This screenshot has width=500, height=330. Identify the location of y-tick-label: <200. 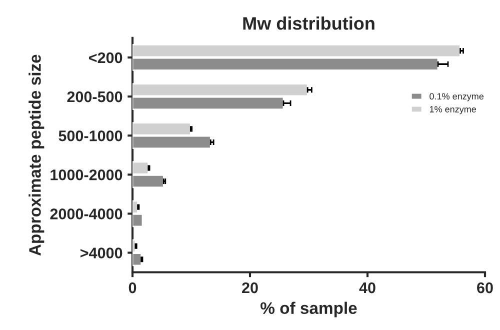
(105, 58).